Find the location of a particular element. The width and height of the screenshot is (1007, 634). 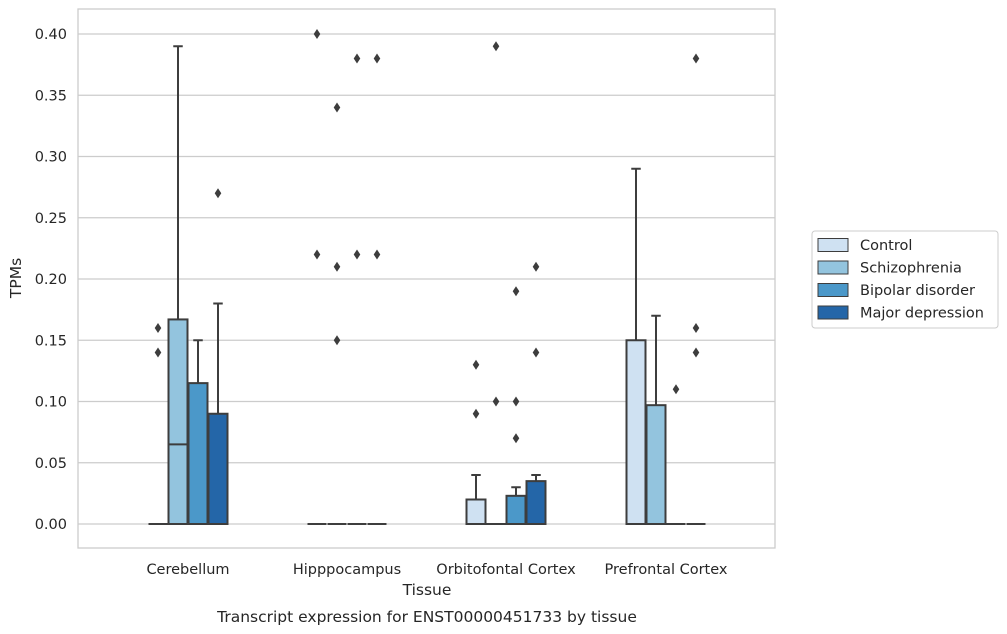

y-tick-label: 0.15 is located at coordinates (51, 341).